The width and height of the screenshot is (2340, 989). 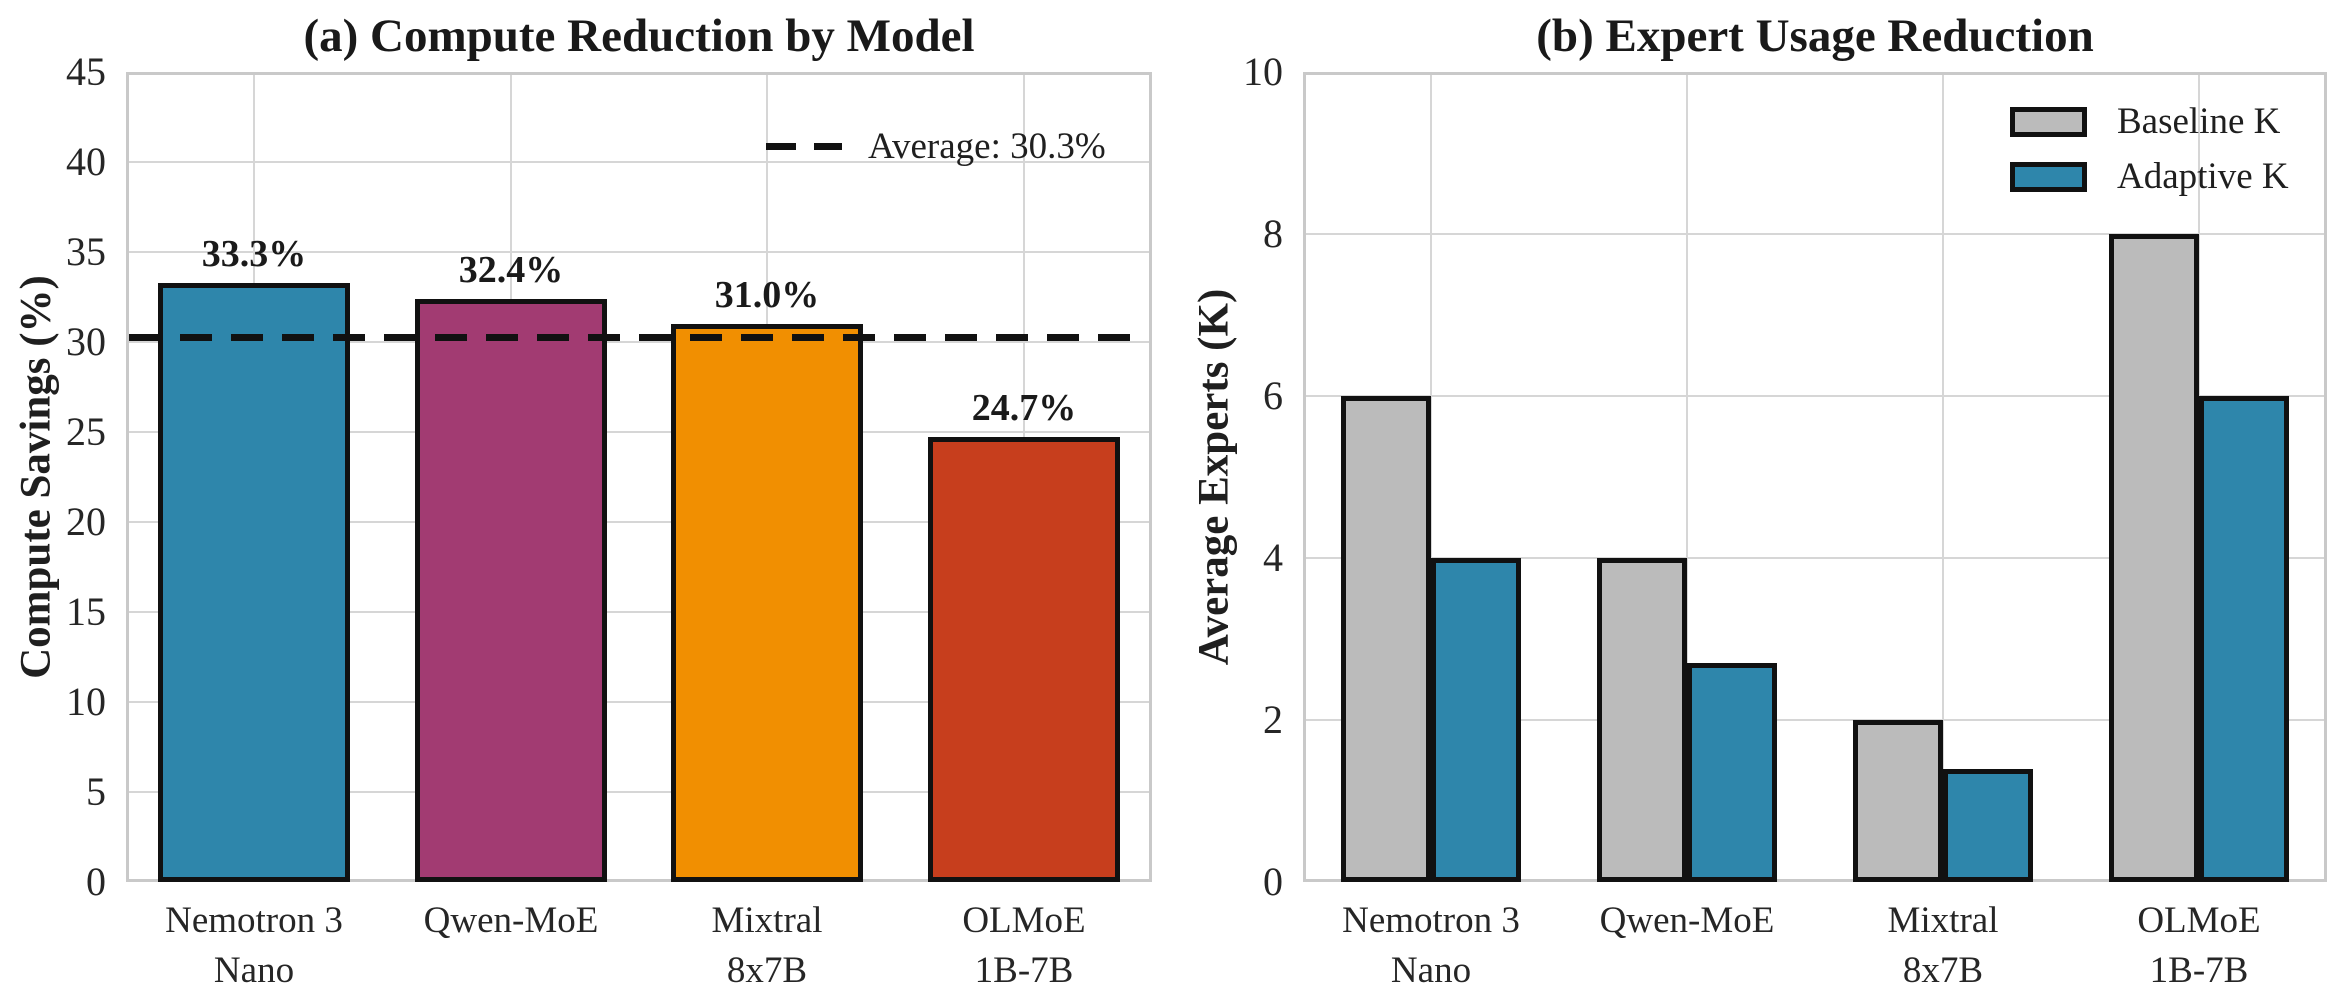 I want to click on legend-row-baseline-k: Baseline K, so click(x=2149, y=121).